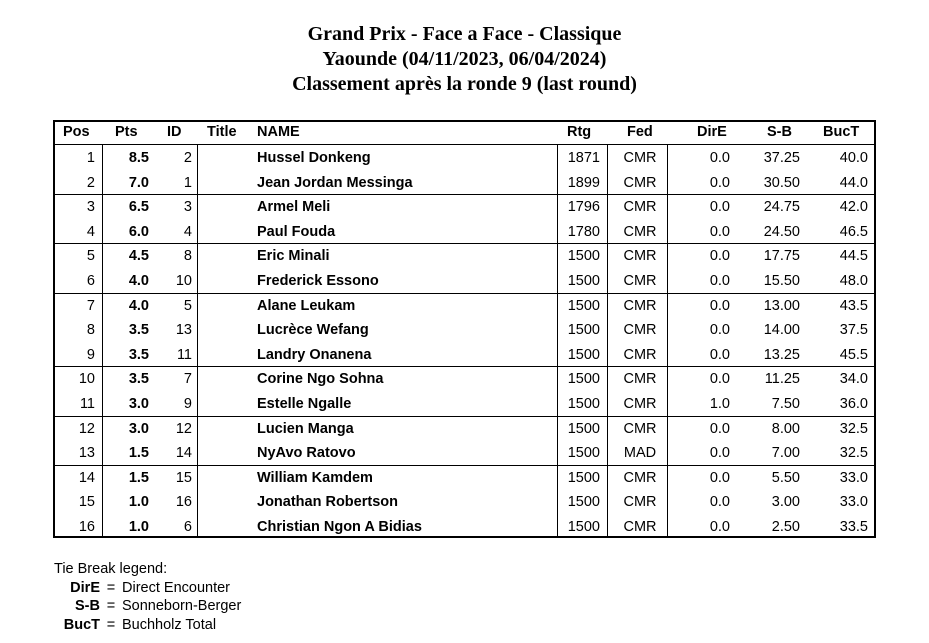  Describe the element at coordinates (187, 527) in the screenshot. I see `cell-id: 6` at that location.